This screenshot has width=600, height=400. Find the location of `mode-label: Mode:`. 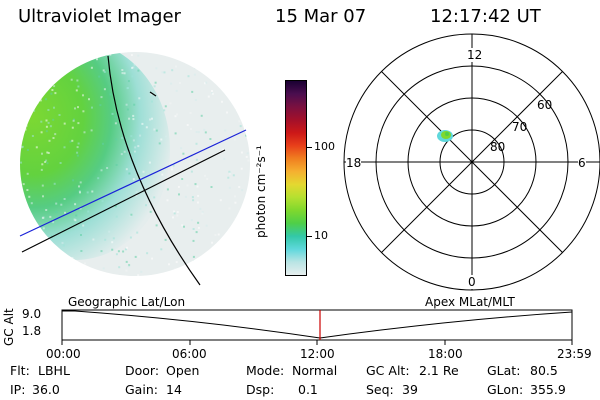

mode-label: Mode: is located at coordinates (265, 370).